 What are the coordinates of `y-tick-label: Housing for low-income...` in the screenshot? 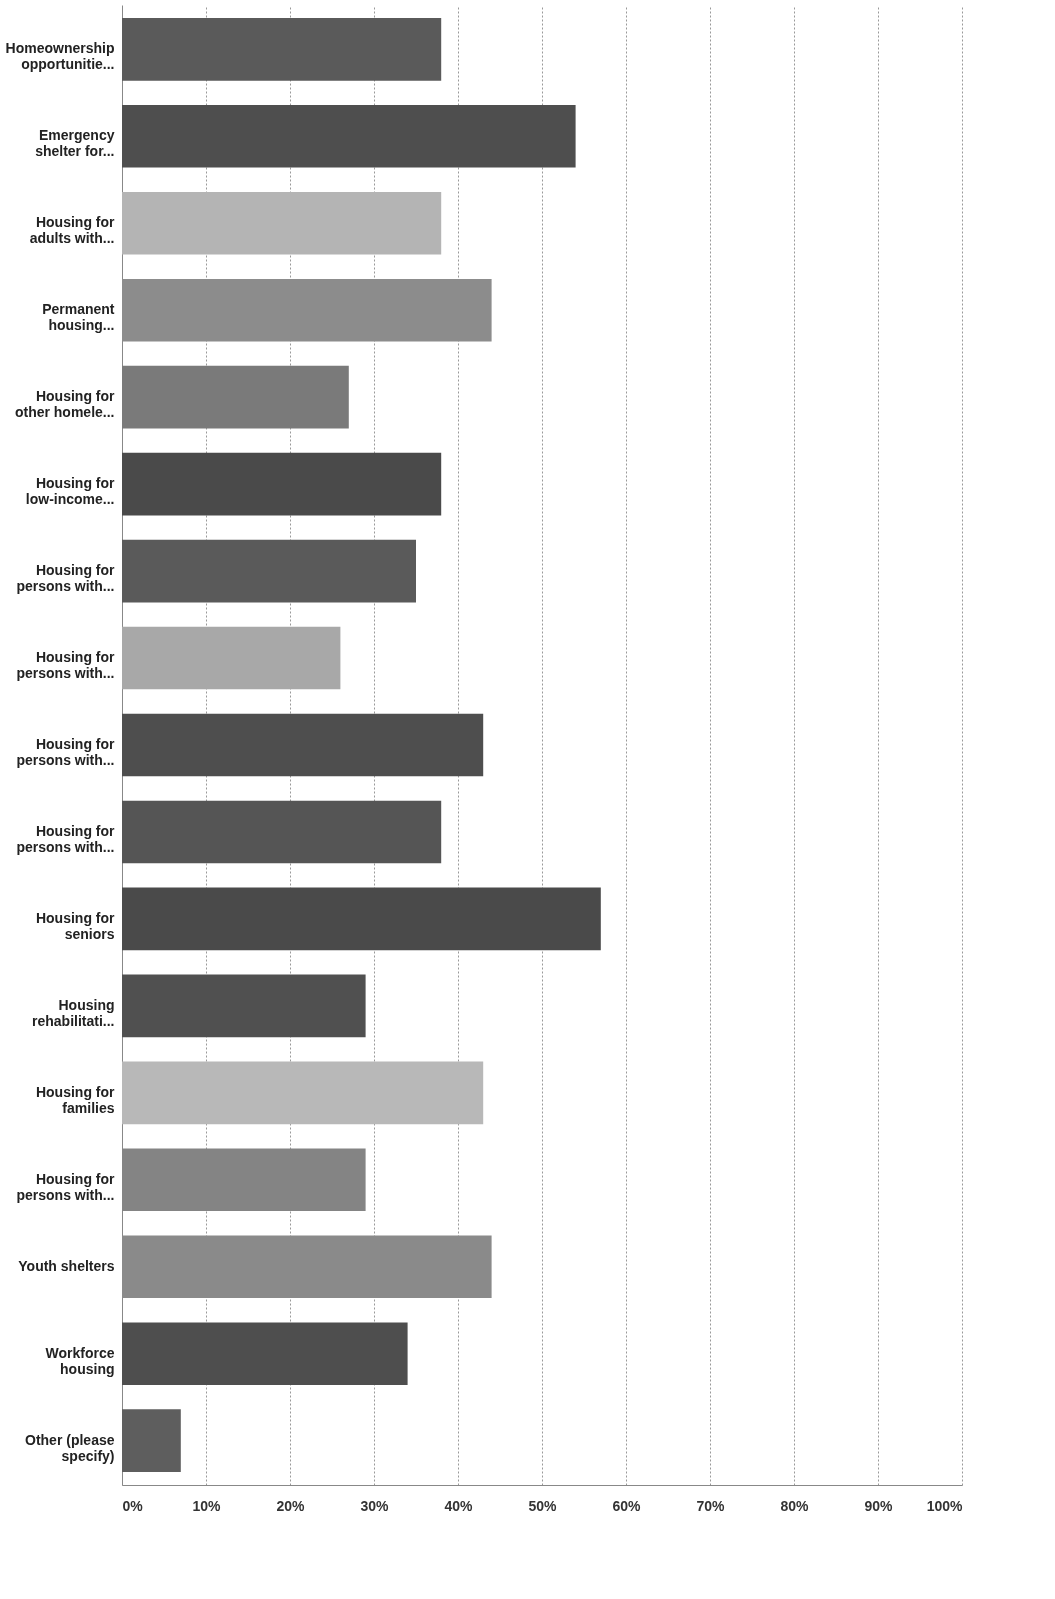 It's located at (70, 491).